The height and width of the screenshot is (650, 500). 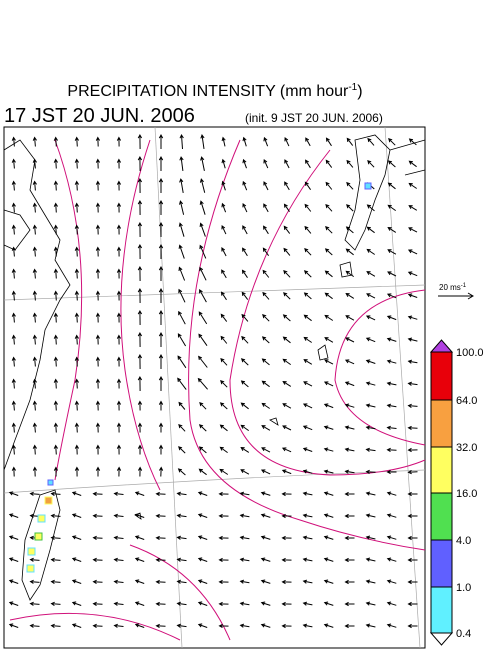 What do you see at coordinates (314, 118) in the screenshot?
I see `init-time: (init. 9 JST 20 JUN. 2006)` at bounding box center [314, 118].